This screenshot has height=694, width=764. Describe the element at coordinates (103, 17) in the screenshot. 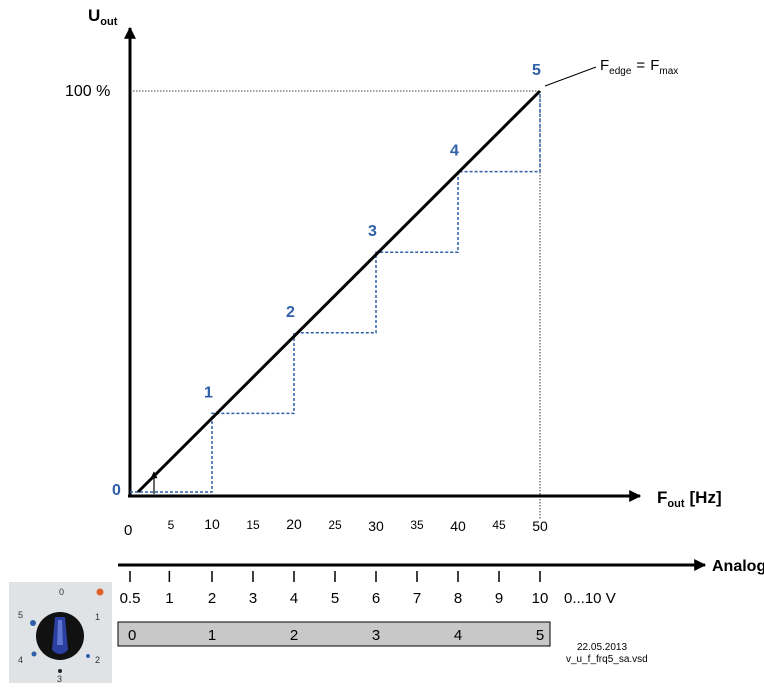

I see `y-axis-label: Uout` at that location.